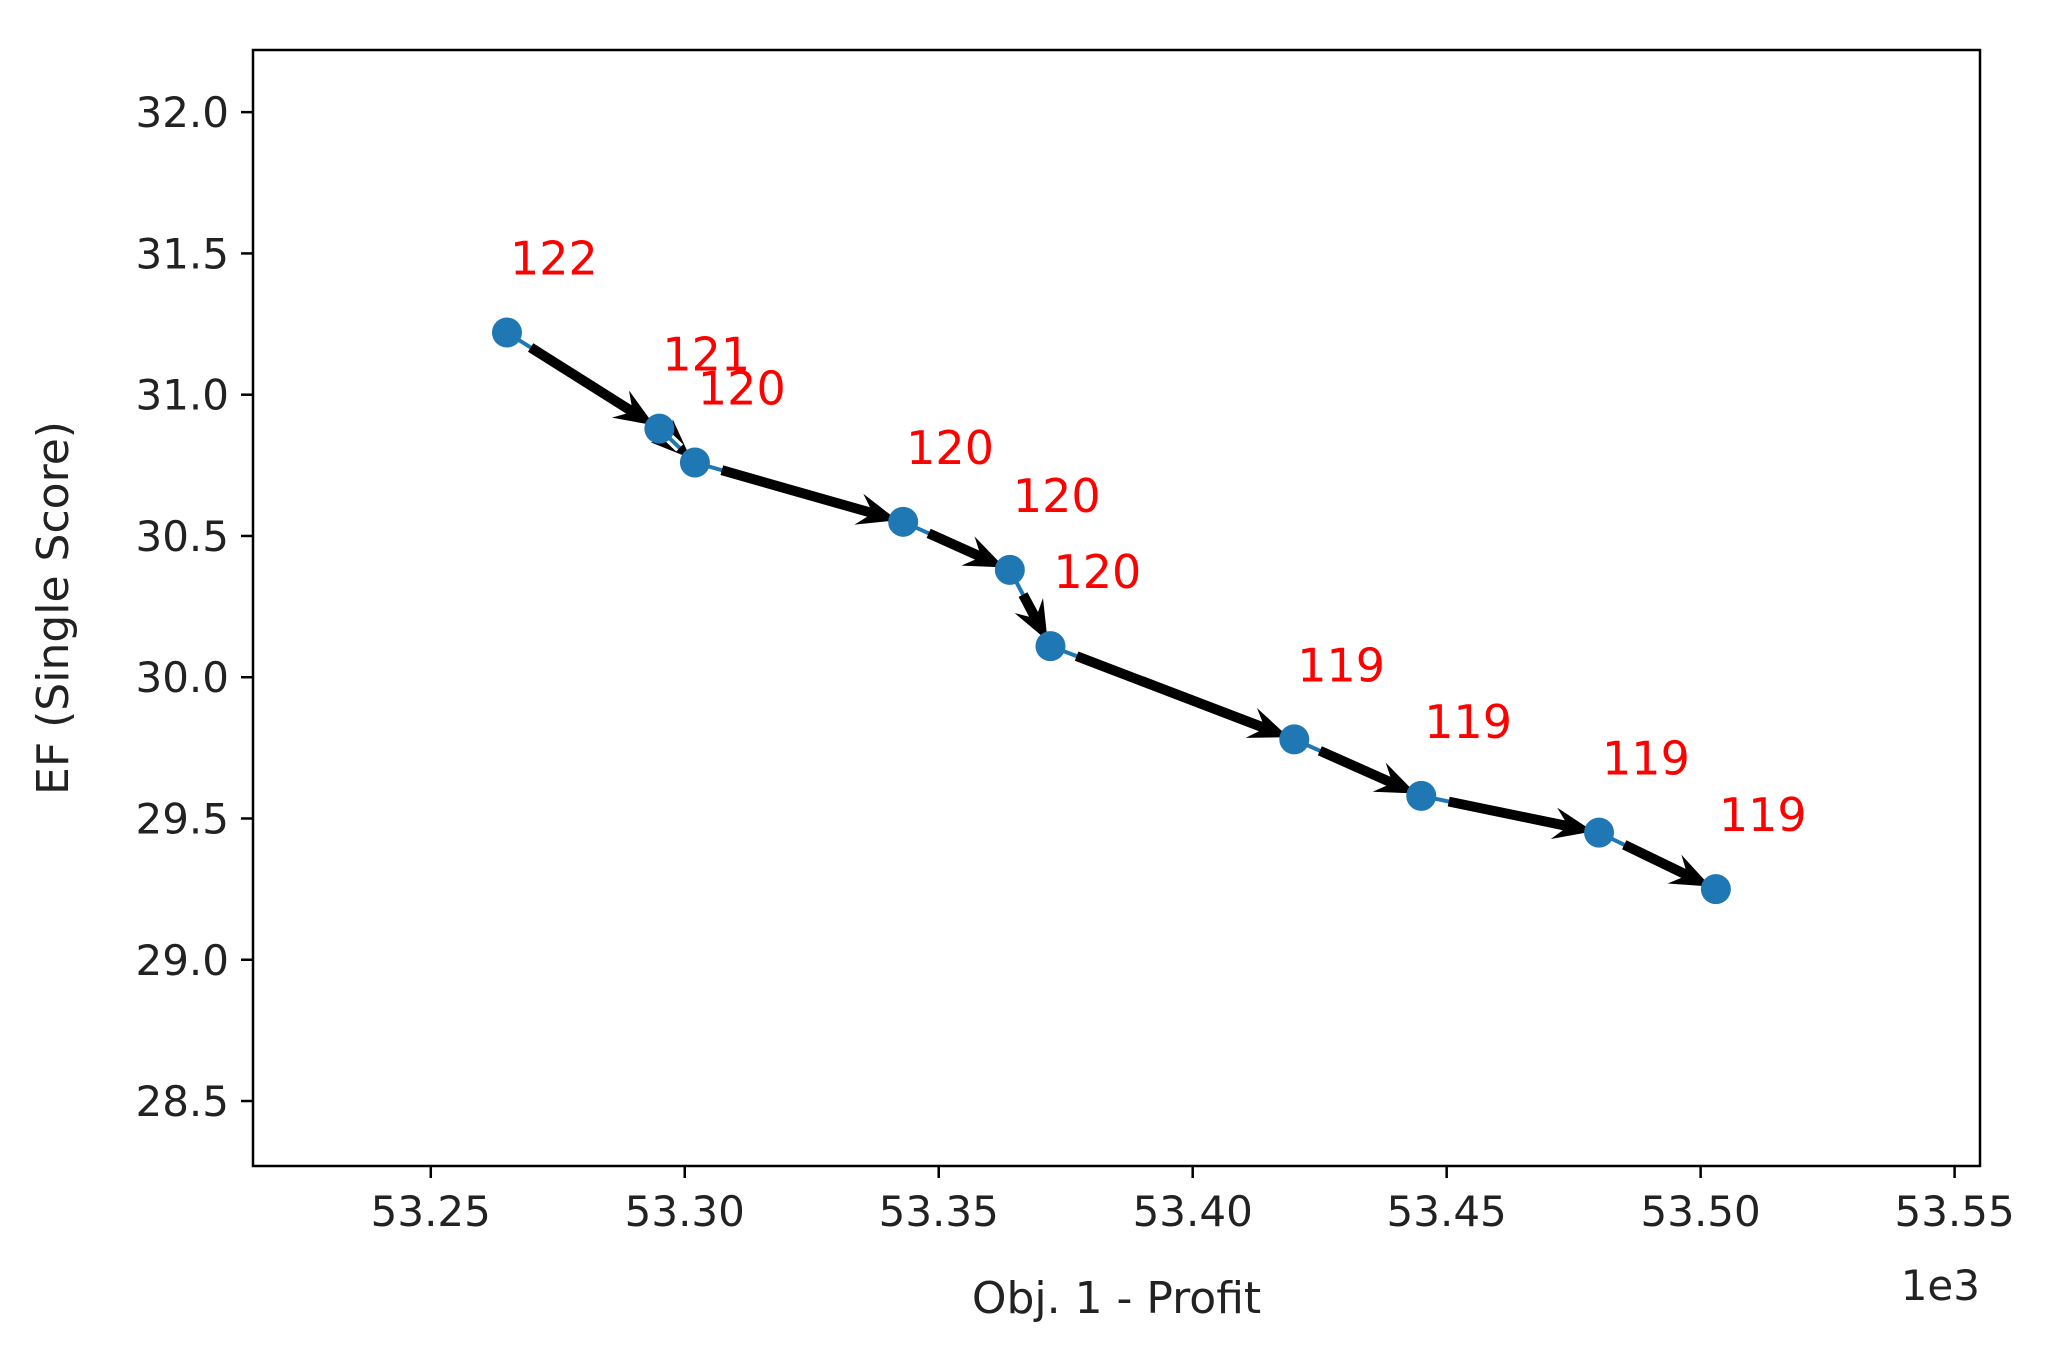 This screenshot has height=1349, width=2061. What do you see at coordinates (182, 818) in the screenshot?
I see `y-tick-label: 29.5` at bounding box center [182, 818].